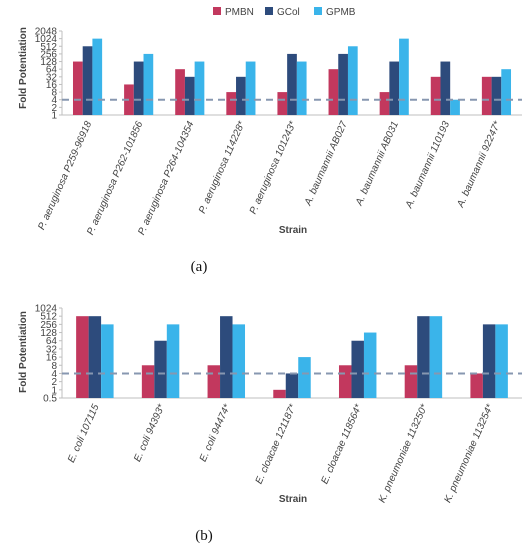  I want to click on legend-label-gcol: GCol, so click(288, 12).